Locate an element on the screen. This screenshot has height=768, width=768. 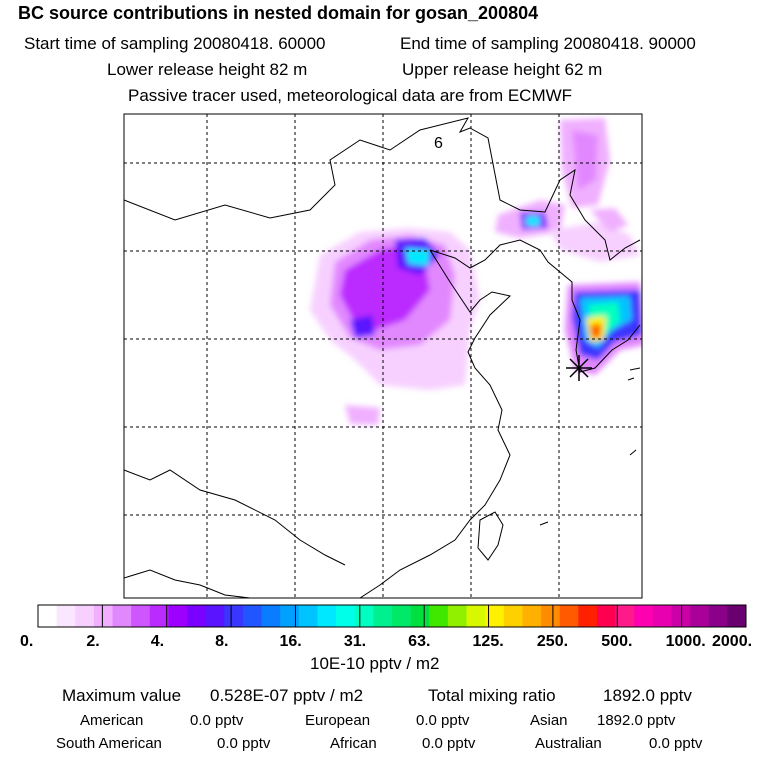
colorbar-tick-label: 125. is located at coordinates (488, 641).